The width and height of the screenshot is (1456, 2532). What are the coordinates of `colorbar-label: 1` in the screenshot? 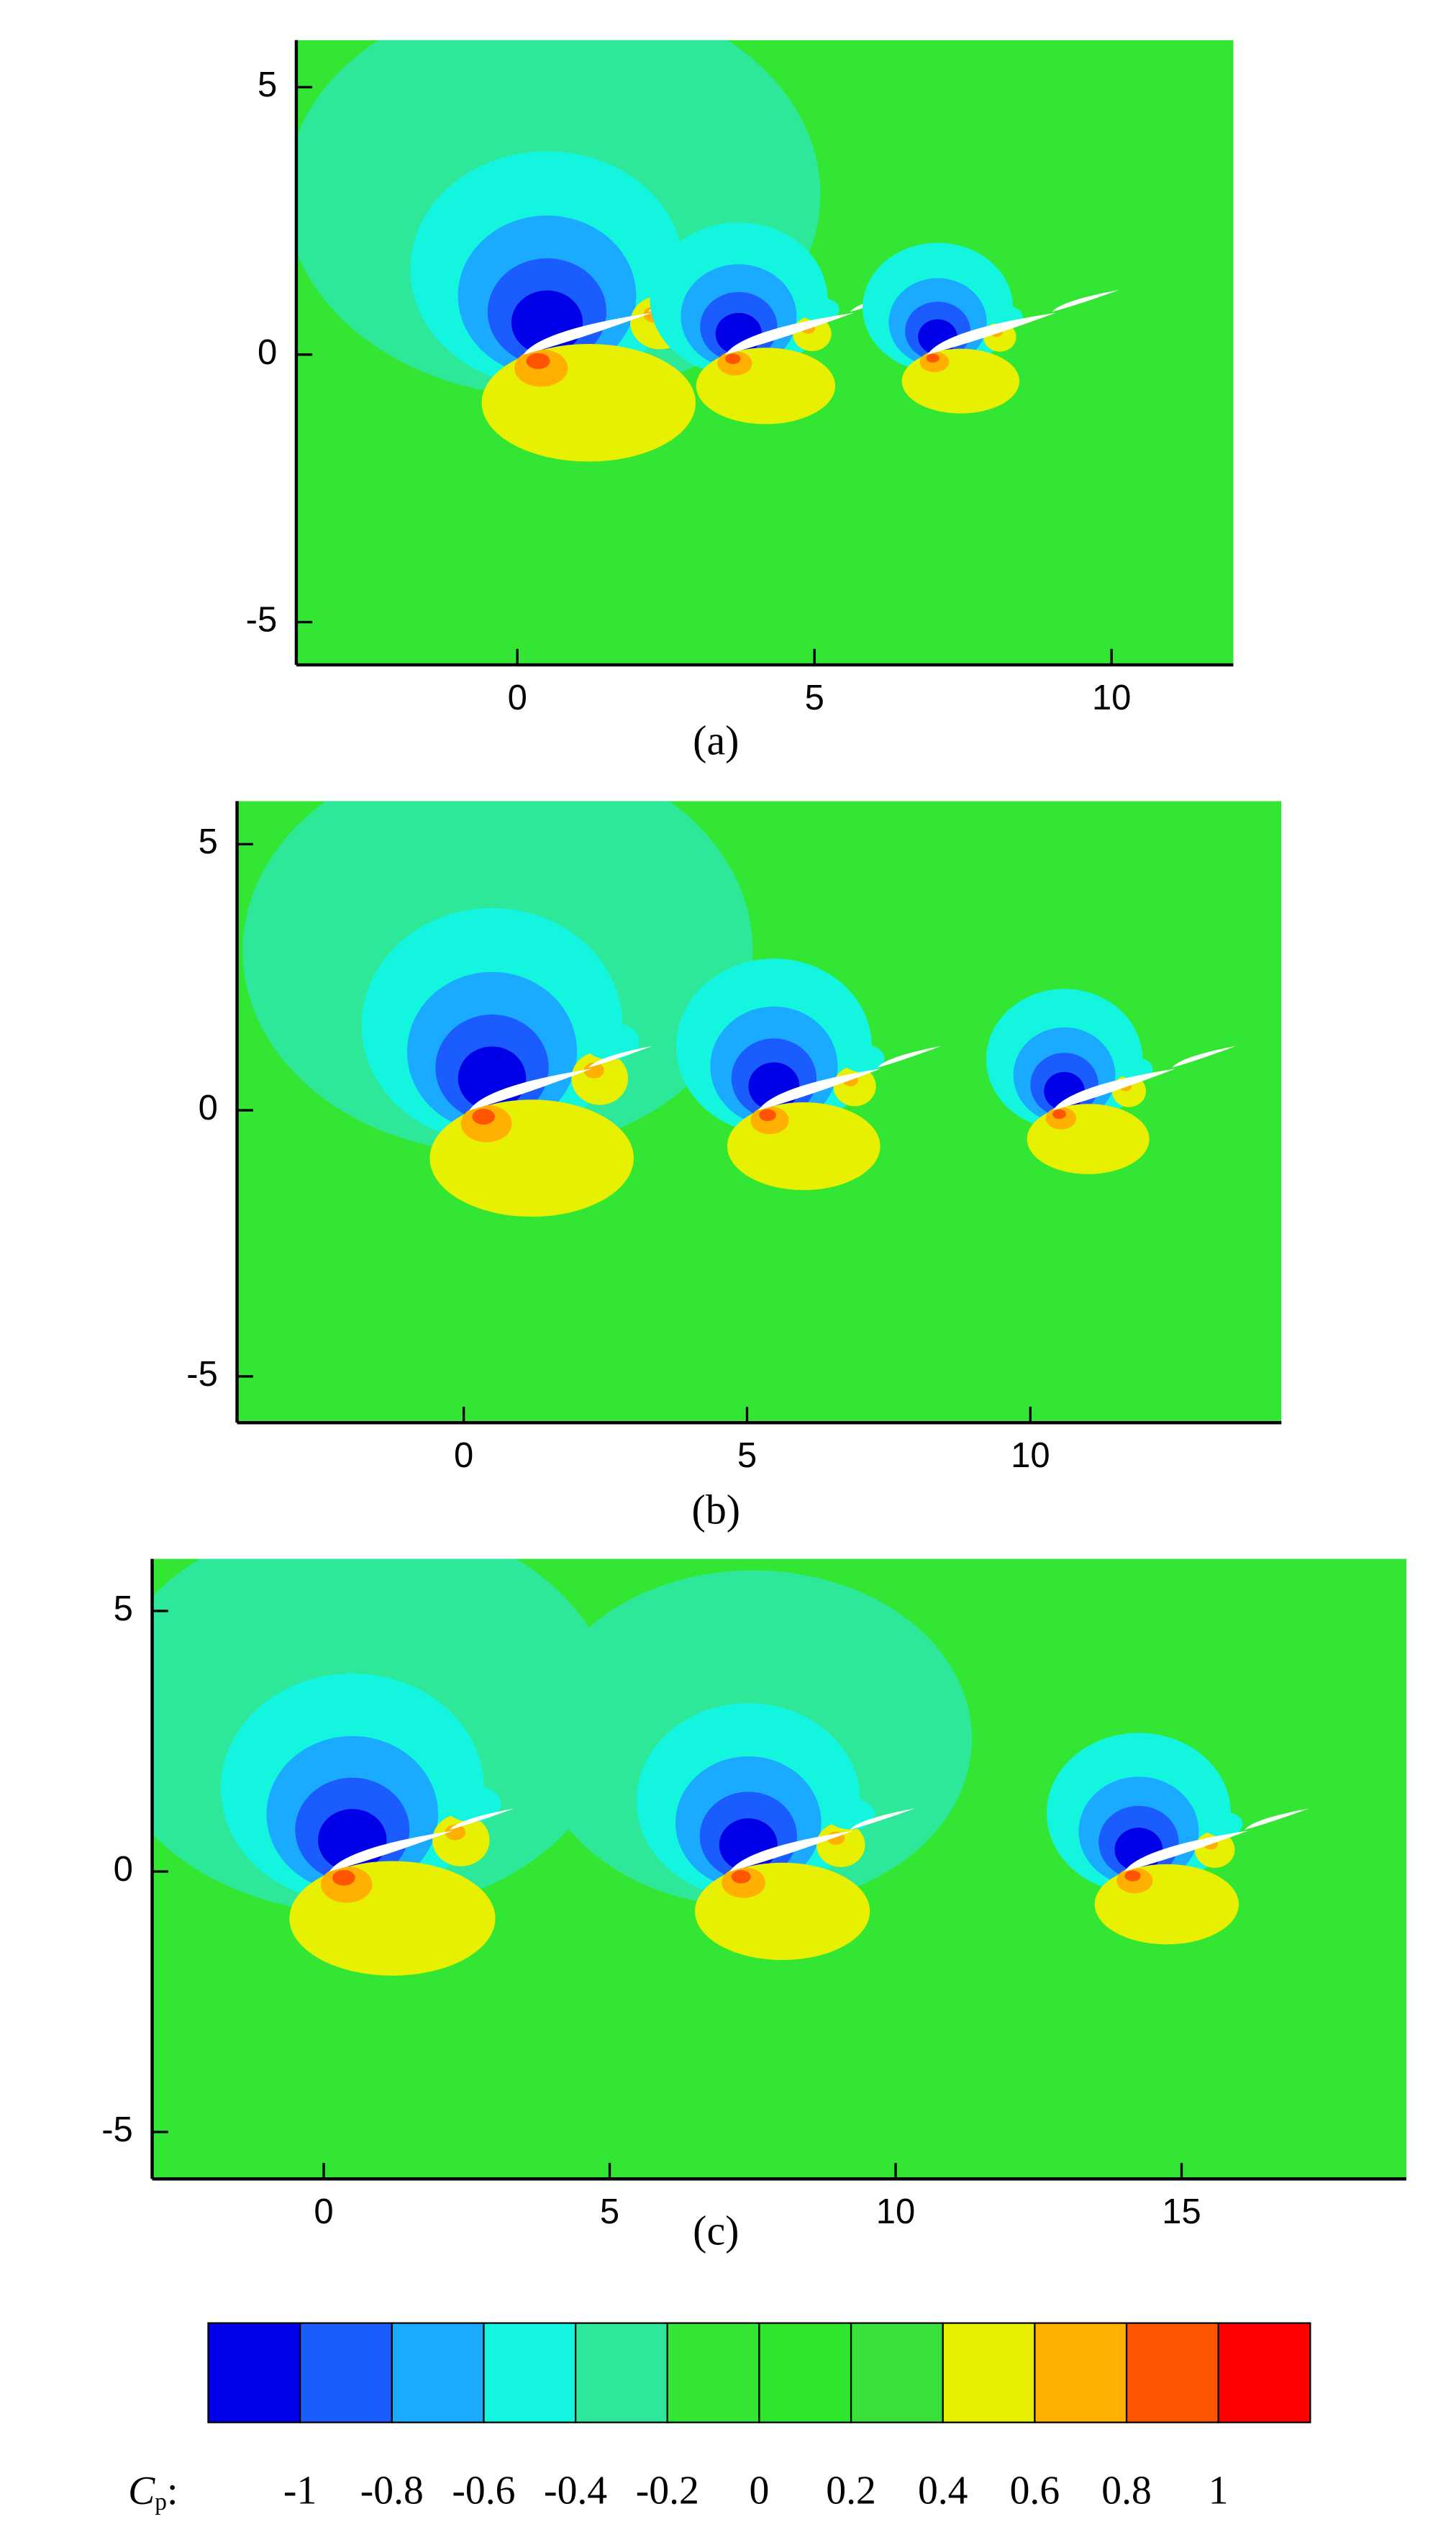 It's located at (1219, 2491).